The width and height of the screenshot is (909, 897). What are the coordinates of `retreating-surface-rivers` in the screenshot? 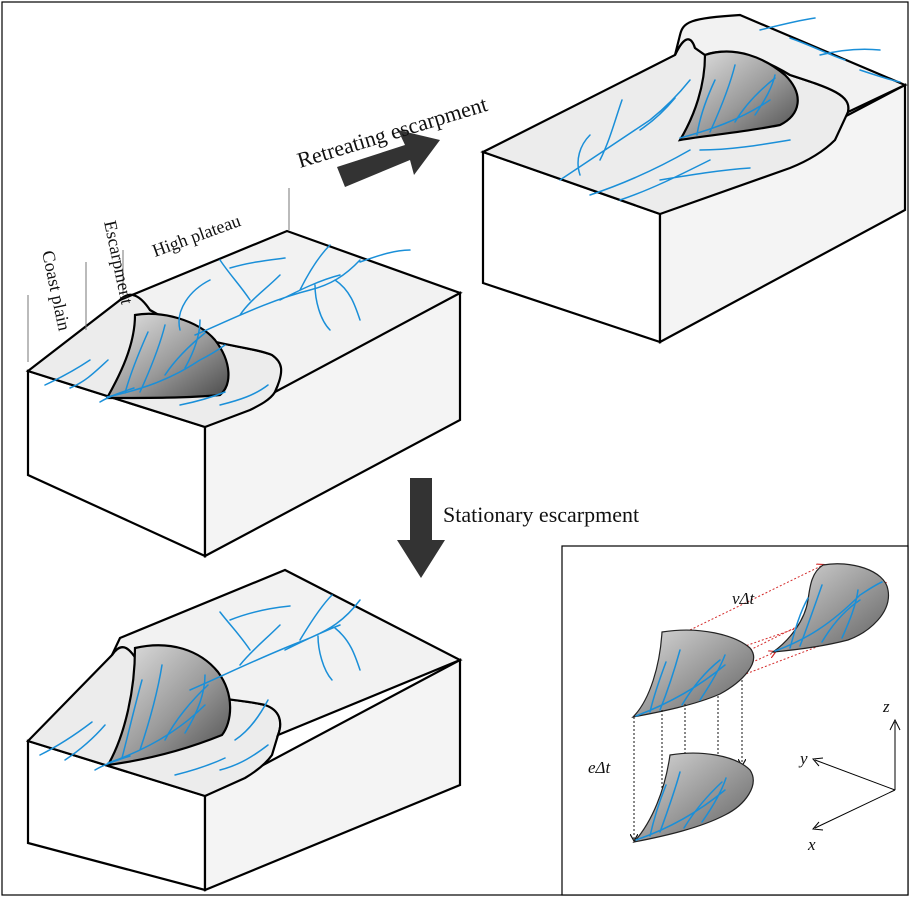 It's located at (730, 109).